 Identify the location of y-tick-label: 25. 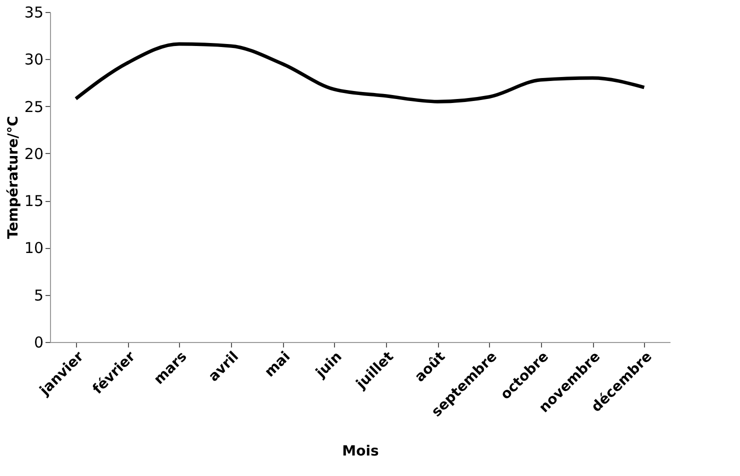
(34, 107).